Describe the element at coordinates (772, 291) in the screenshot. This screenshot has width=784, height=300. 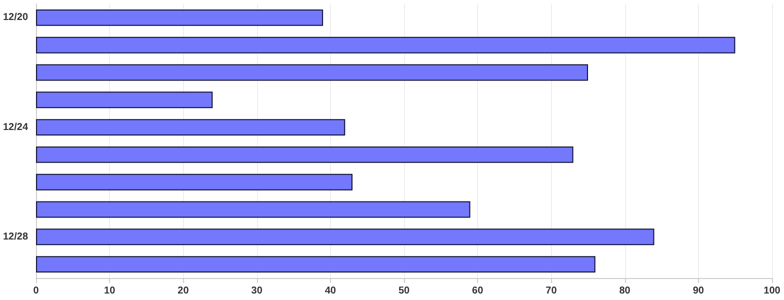
I see `x-tick-label: 100` at that location.